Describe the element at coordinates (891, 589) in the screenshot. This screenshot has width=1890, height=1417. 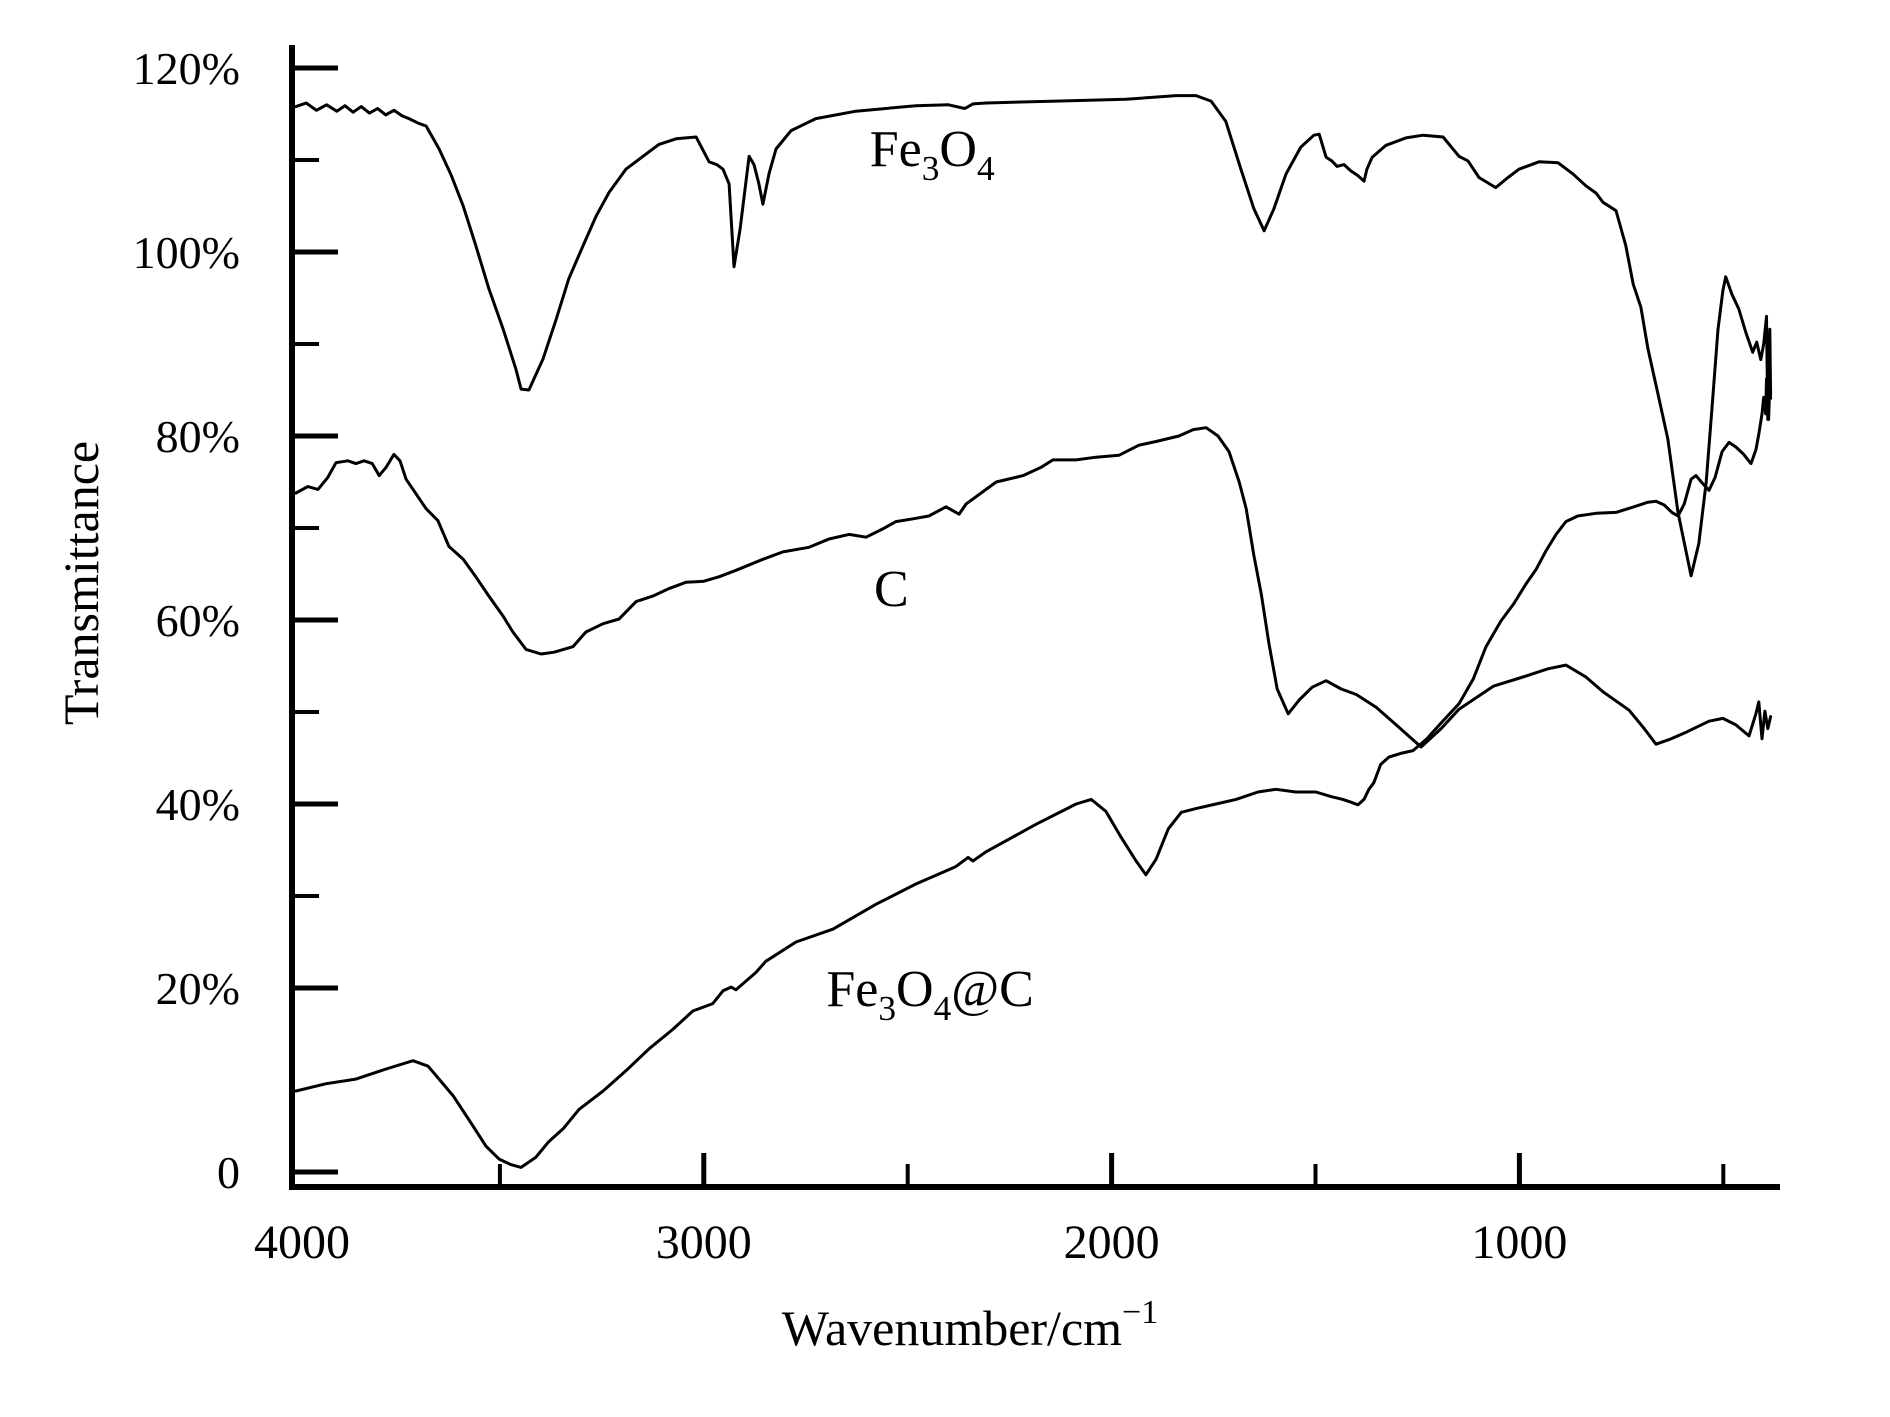
I see `curve-label-c: C` at that location.